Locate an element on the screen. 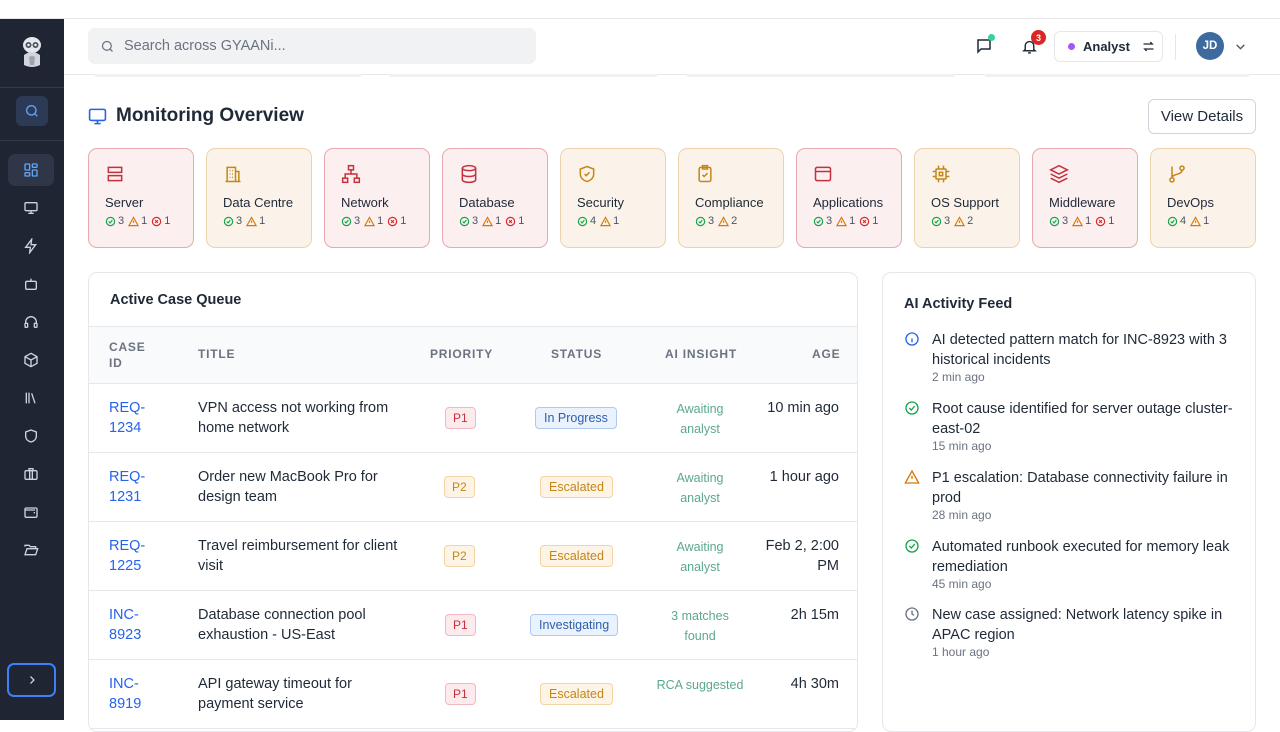 The width and height of the screenshot is (1280, 732). monitoring-card-security: Security 4 1 is located at coordinates (613, 198).